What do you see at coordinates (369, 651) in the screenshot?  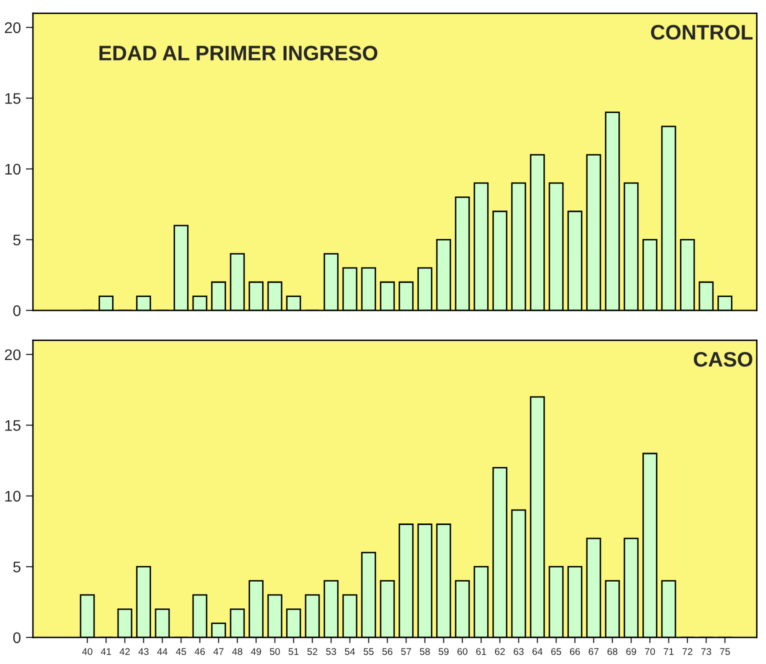 I see `x-tick-label: 55` at bounding box center [369, 651].